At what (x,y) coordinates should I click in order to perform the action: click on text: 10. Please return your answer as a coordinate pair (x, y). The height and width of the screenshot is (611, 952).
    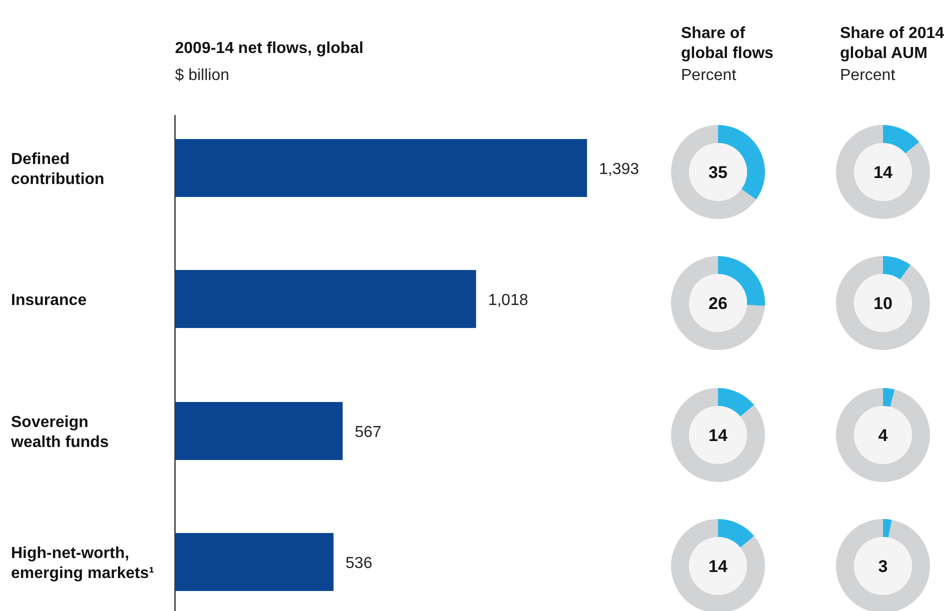
    Looking at the image, I should click on (883, 303).